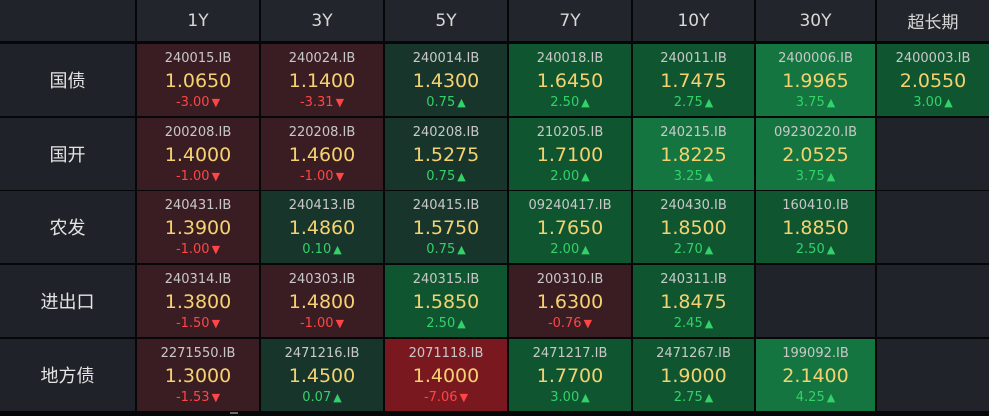 The width and height of the screenshot is (989, 416). I want to click on bond-change: 2.00 ▲, so click(569, 250).